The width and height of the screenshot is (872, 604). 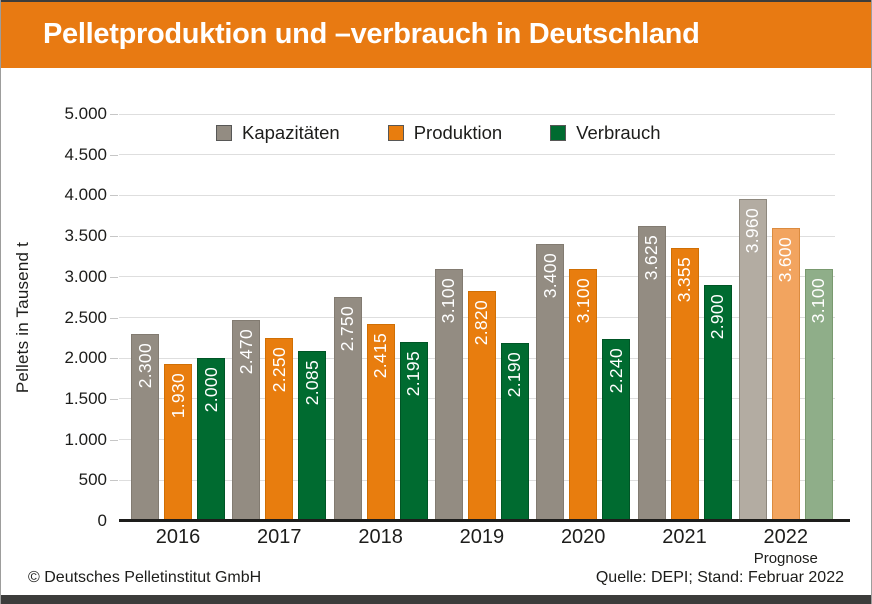 I want to click on bar-produktion-2017: 2.250, so click(x=279, y=429).